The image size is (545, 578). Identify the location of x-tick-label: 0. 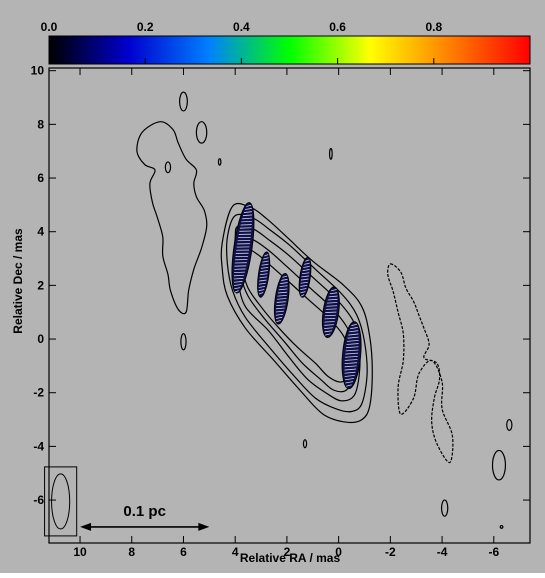
(338, 552).